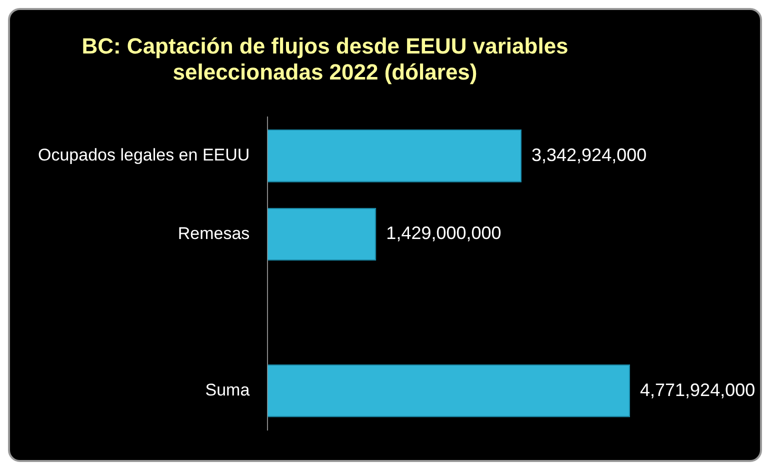 The image size is (770, 470). What do you see at coordinates (227, 390) in the screenshot?
I see `y-tick-label: Suma` at bounding box center [227, 390].